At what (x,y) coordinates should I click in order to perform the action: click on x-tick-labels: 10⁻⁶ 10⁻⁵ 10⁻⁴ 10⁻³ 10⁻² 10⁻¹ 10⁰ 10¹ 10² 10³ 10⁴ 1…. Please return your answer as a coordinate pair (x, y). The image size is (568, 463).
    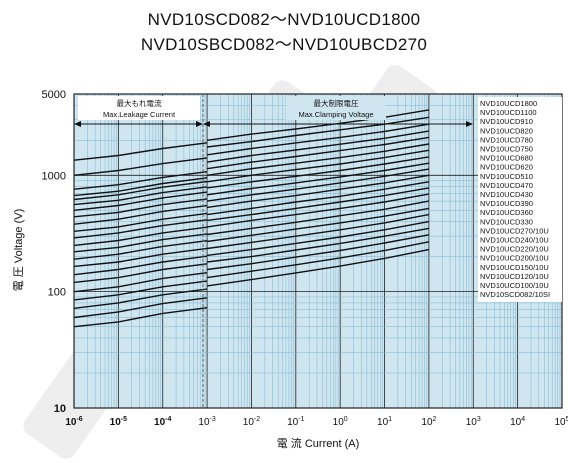
    Looking at the image, I should click on (316, 422).